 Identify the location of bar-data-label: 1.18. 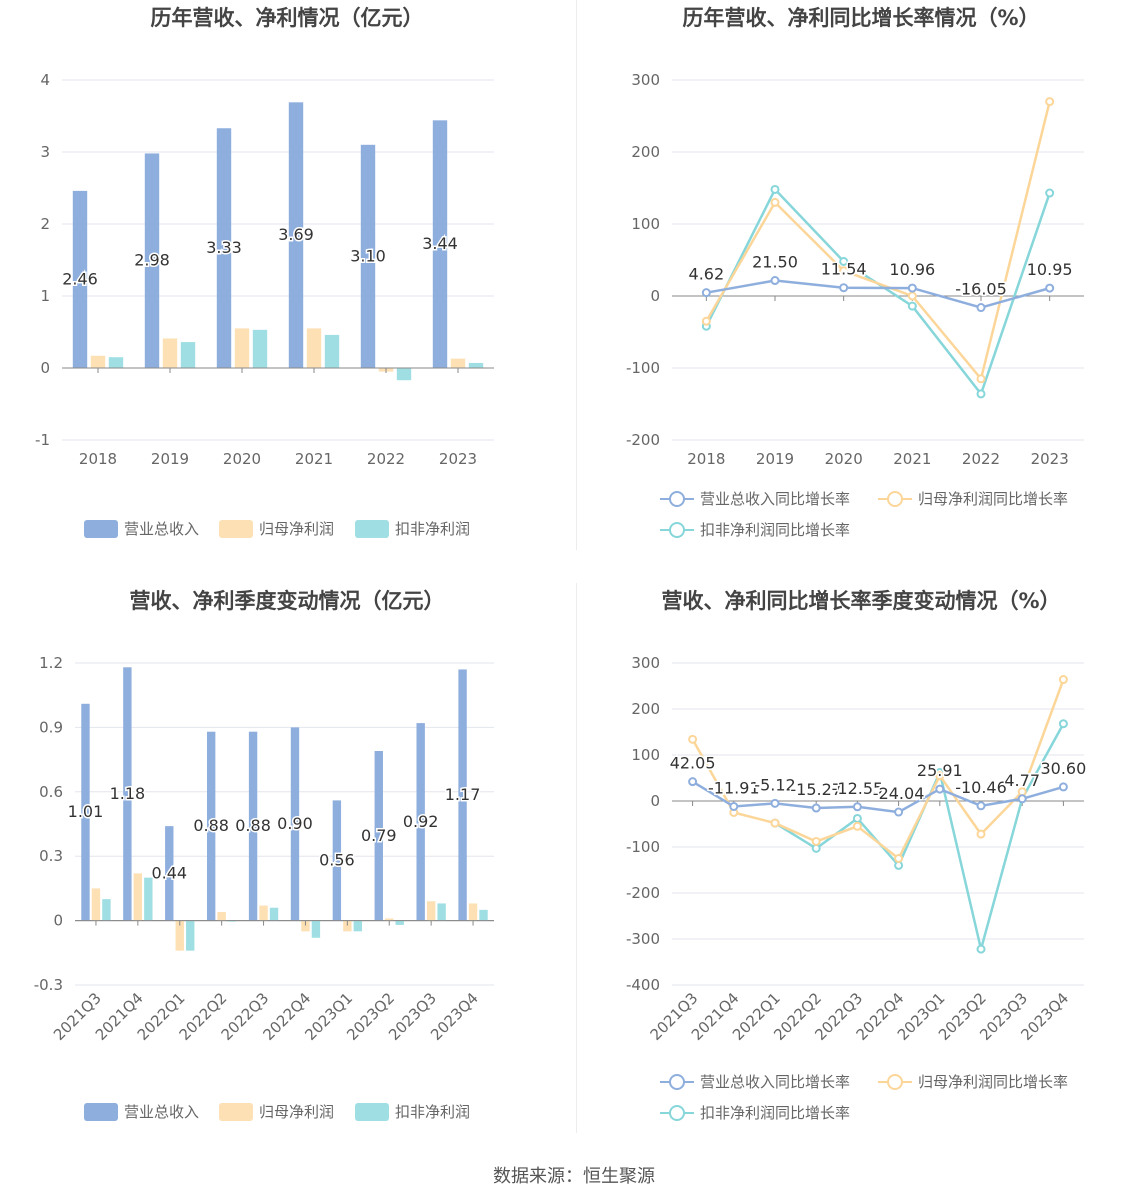
(128, 793).